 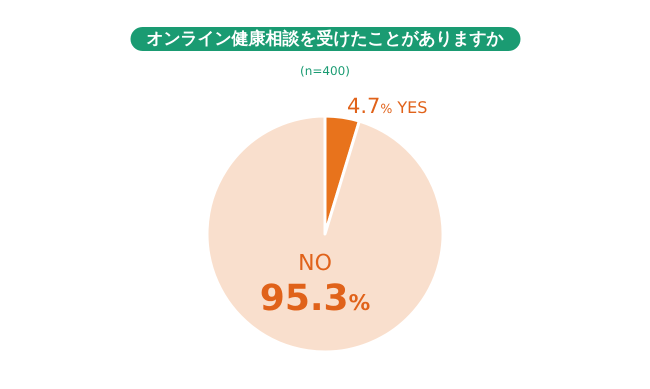 What do you see at coordinates (369, 106) in the screenshot?
I see `data-label: 4.7%` at bounding box center [369, 106].